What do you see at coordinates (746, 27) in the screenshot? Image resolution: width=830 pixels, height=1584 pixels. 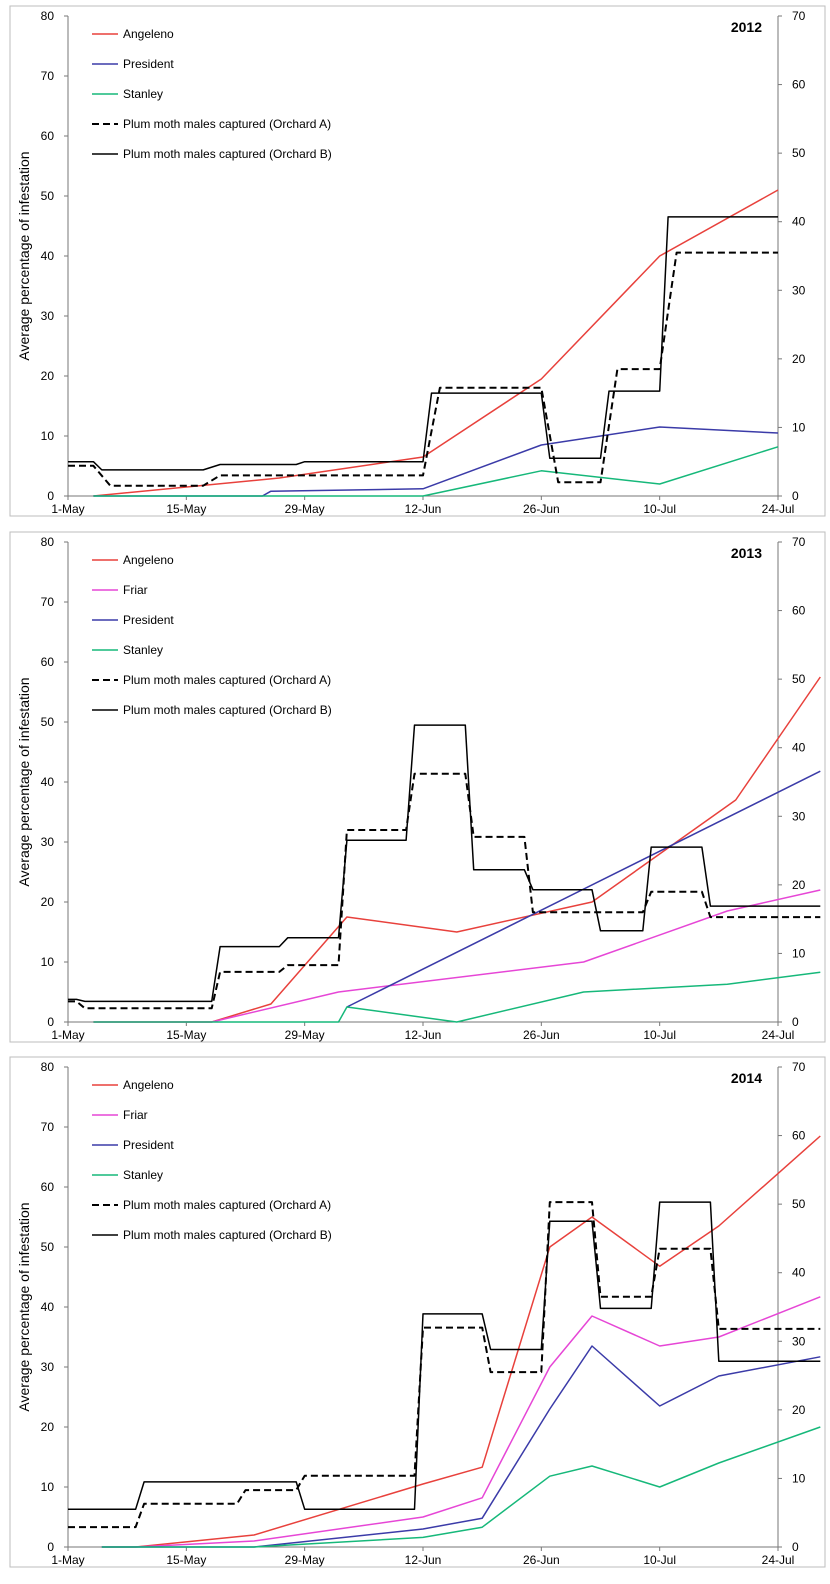 I see `chart-title: 2012` at bounding box center [746, 27].